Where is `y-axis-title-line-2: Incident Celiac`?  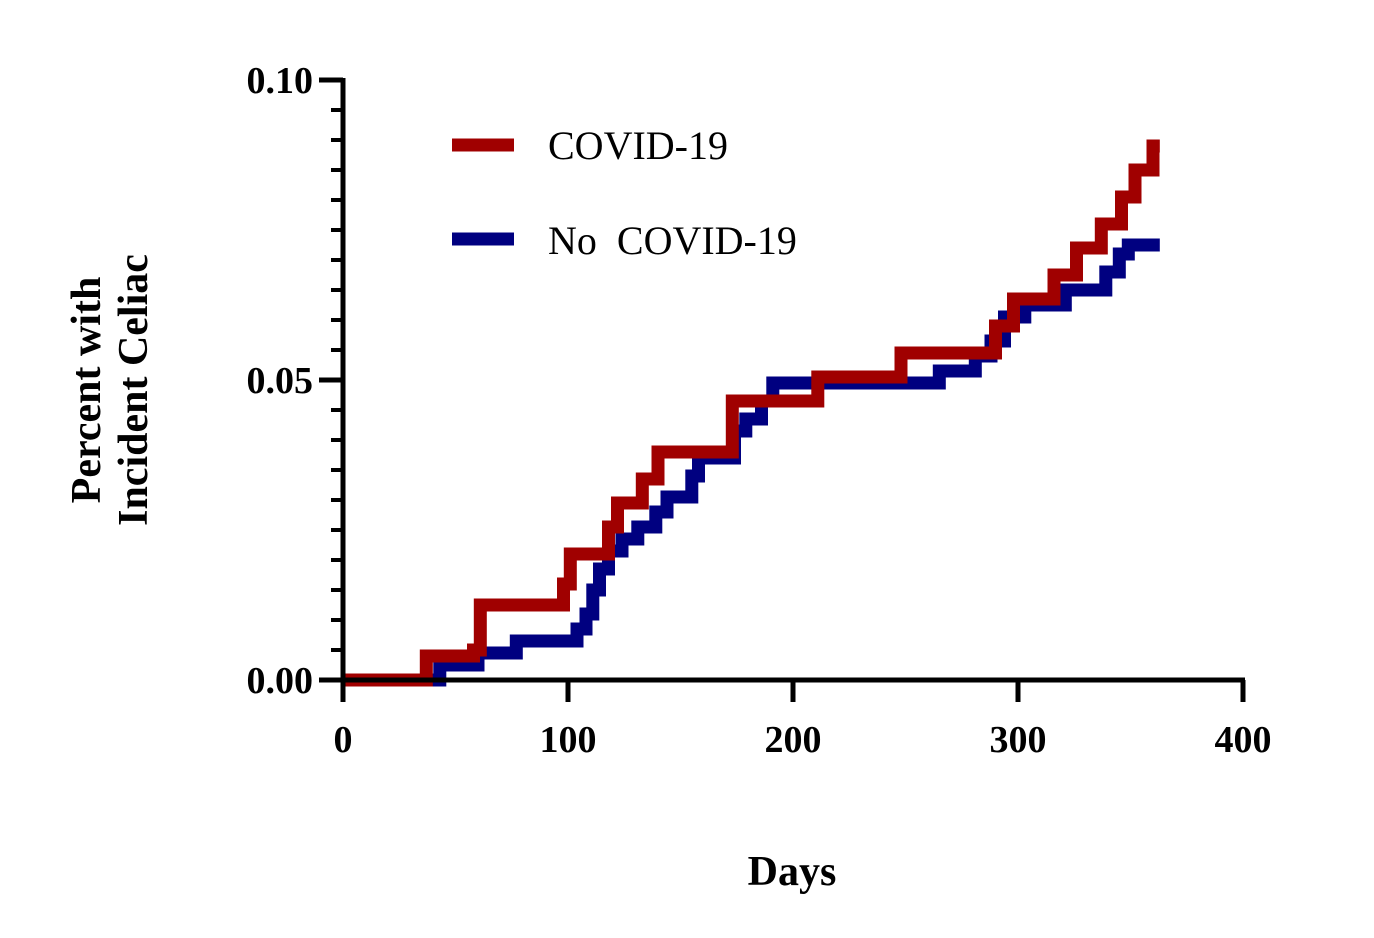
y-axis-title-line-2: Incident Celiac is located at coordinates (134, 390).